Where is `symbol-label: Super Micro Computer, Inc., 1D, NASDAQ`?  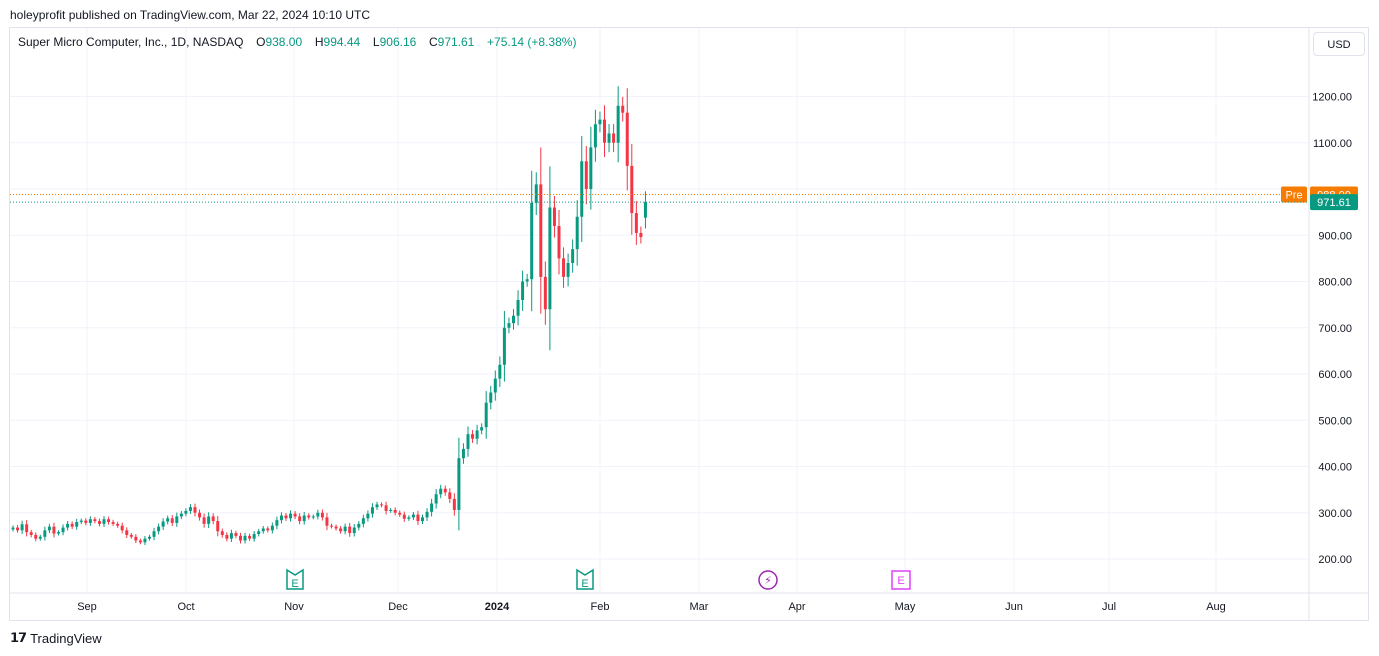
symbol-label: Super Micro Computer, Inc., 1D, NASDAQ is located at coordinates (131, 42).